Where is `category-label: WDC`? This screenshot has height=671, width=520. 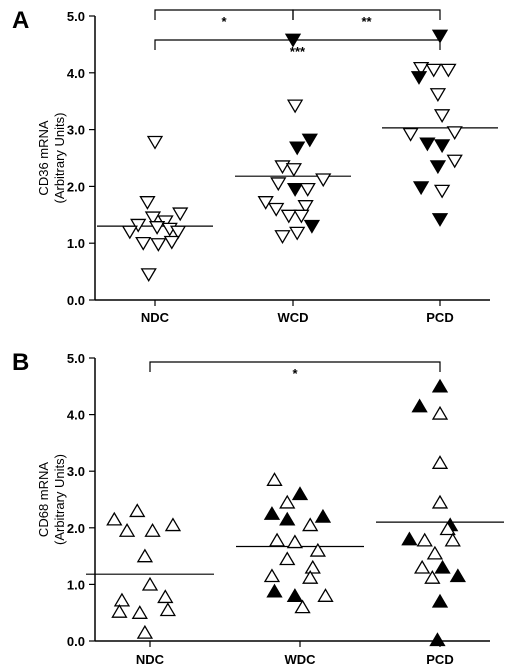 category-label: WDC is located at coordinates (300, 659).